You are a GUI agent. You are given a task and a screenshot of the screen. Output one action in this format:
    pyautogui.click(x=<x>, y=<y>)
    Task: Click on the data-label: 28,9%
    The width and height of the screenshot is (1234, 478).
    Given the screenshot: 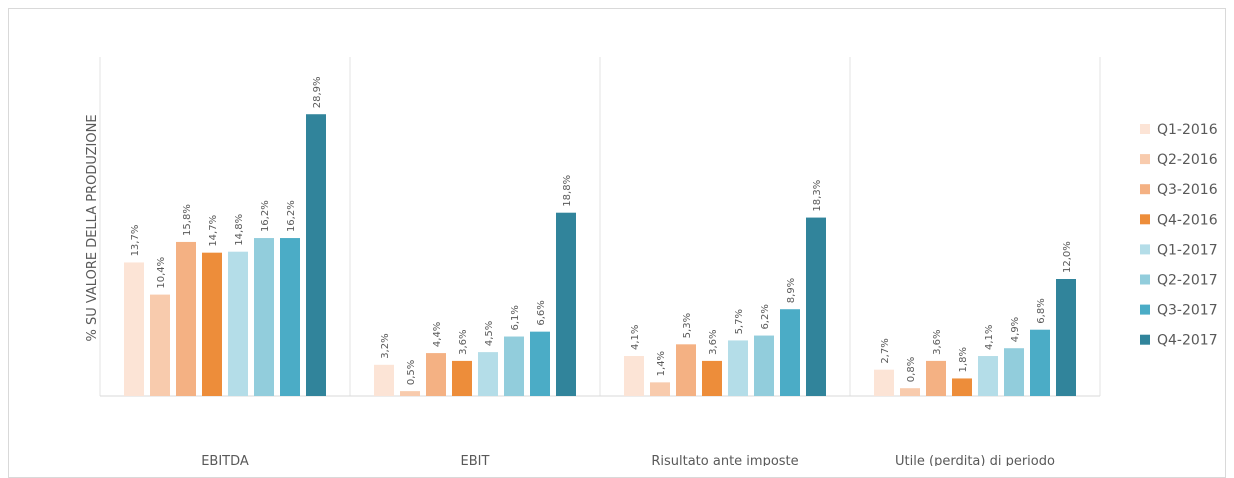 What is the action you would take?
    pyautogui.click(x=317, y=92)
    